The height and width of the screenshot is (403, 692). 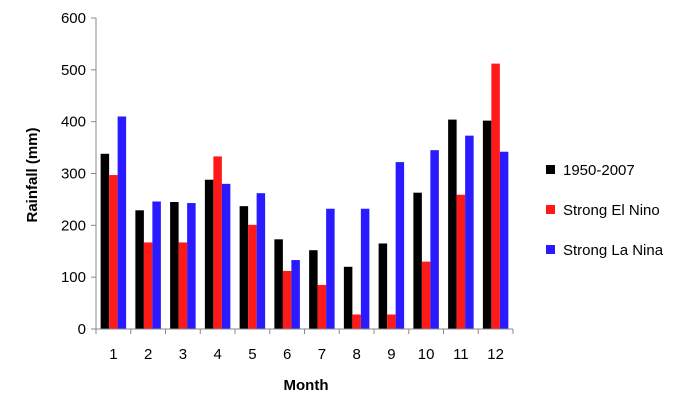 What do you see at coordinates (306, 385) in the screenshot?
I see `x-axis-title: Month` at bounding box center [306, 385].